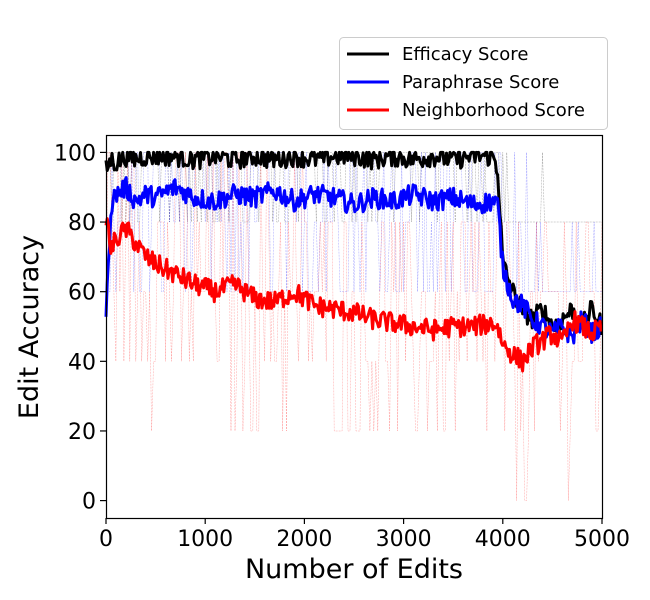 This screenshot has height=600, width=650. I want to click on y-axis-ticks: 0 20 40 60 80 100, so click(80, 328).